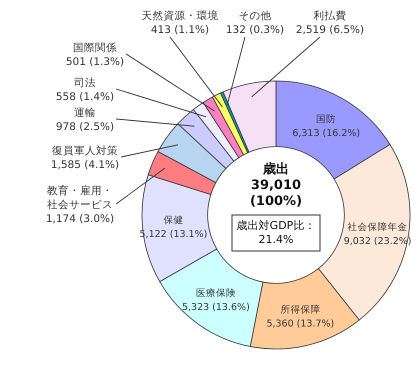  What do you see at coordinates (326, 118) in the screenshot?
I see `slice-label: 国防` at bounding box center [326, 118].